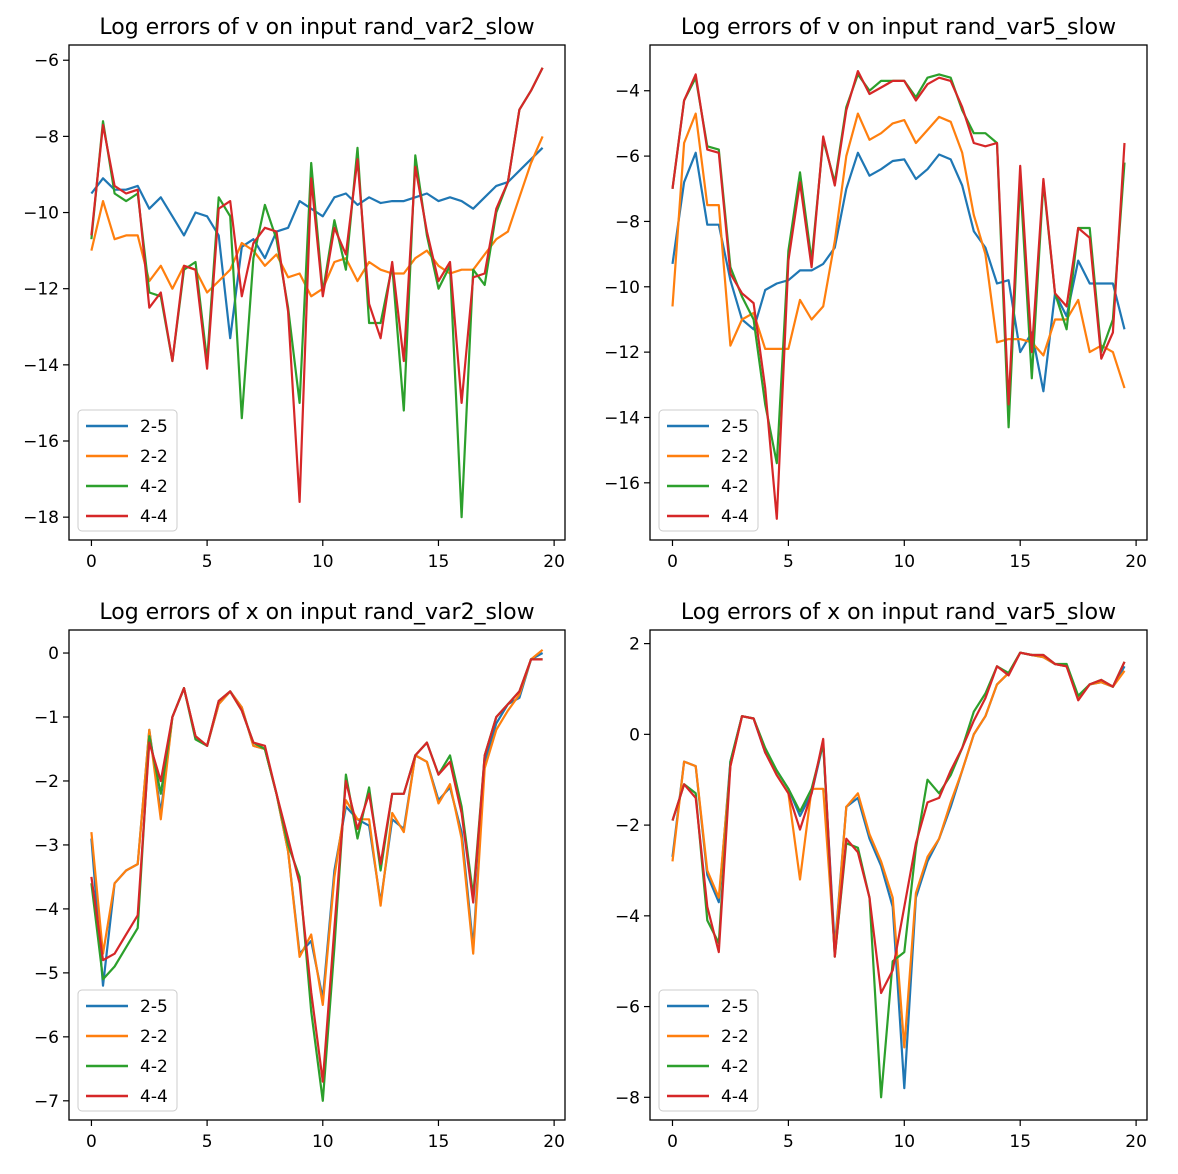  Describe the element at coordinates (46, 974) in the screenshot. I see `y-tick-label: −5` at that location.